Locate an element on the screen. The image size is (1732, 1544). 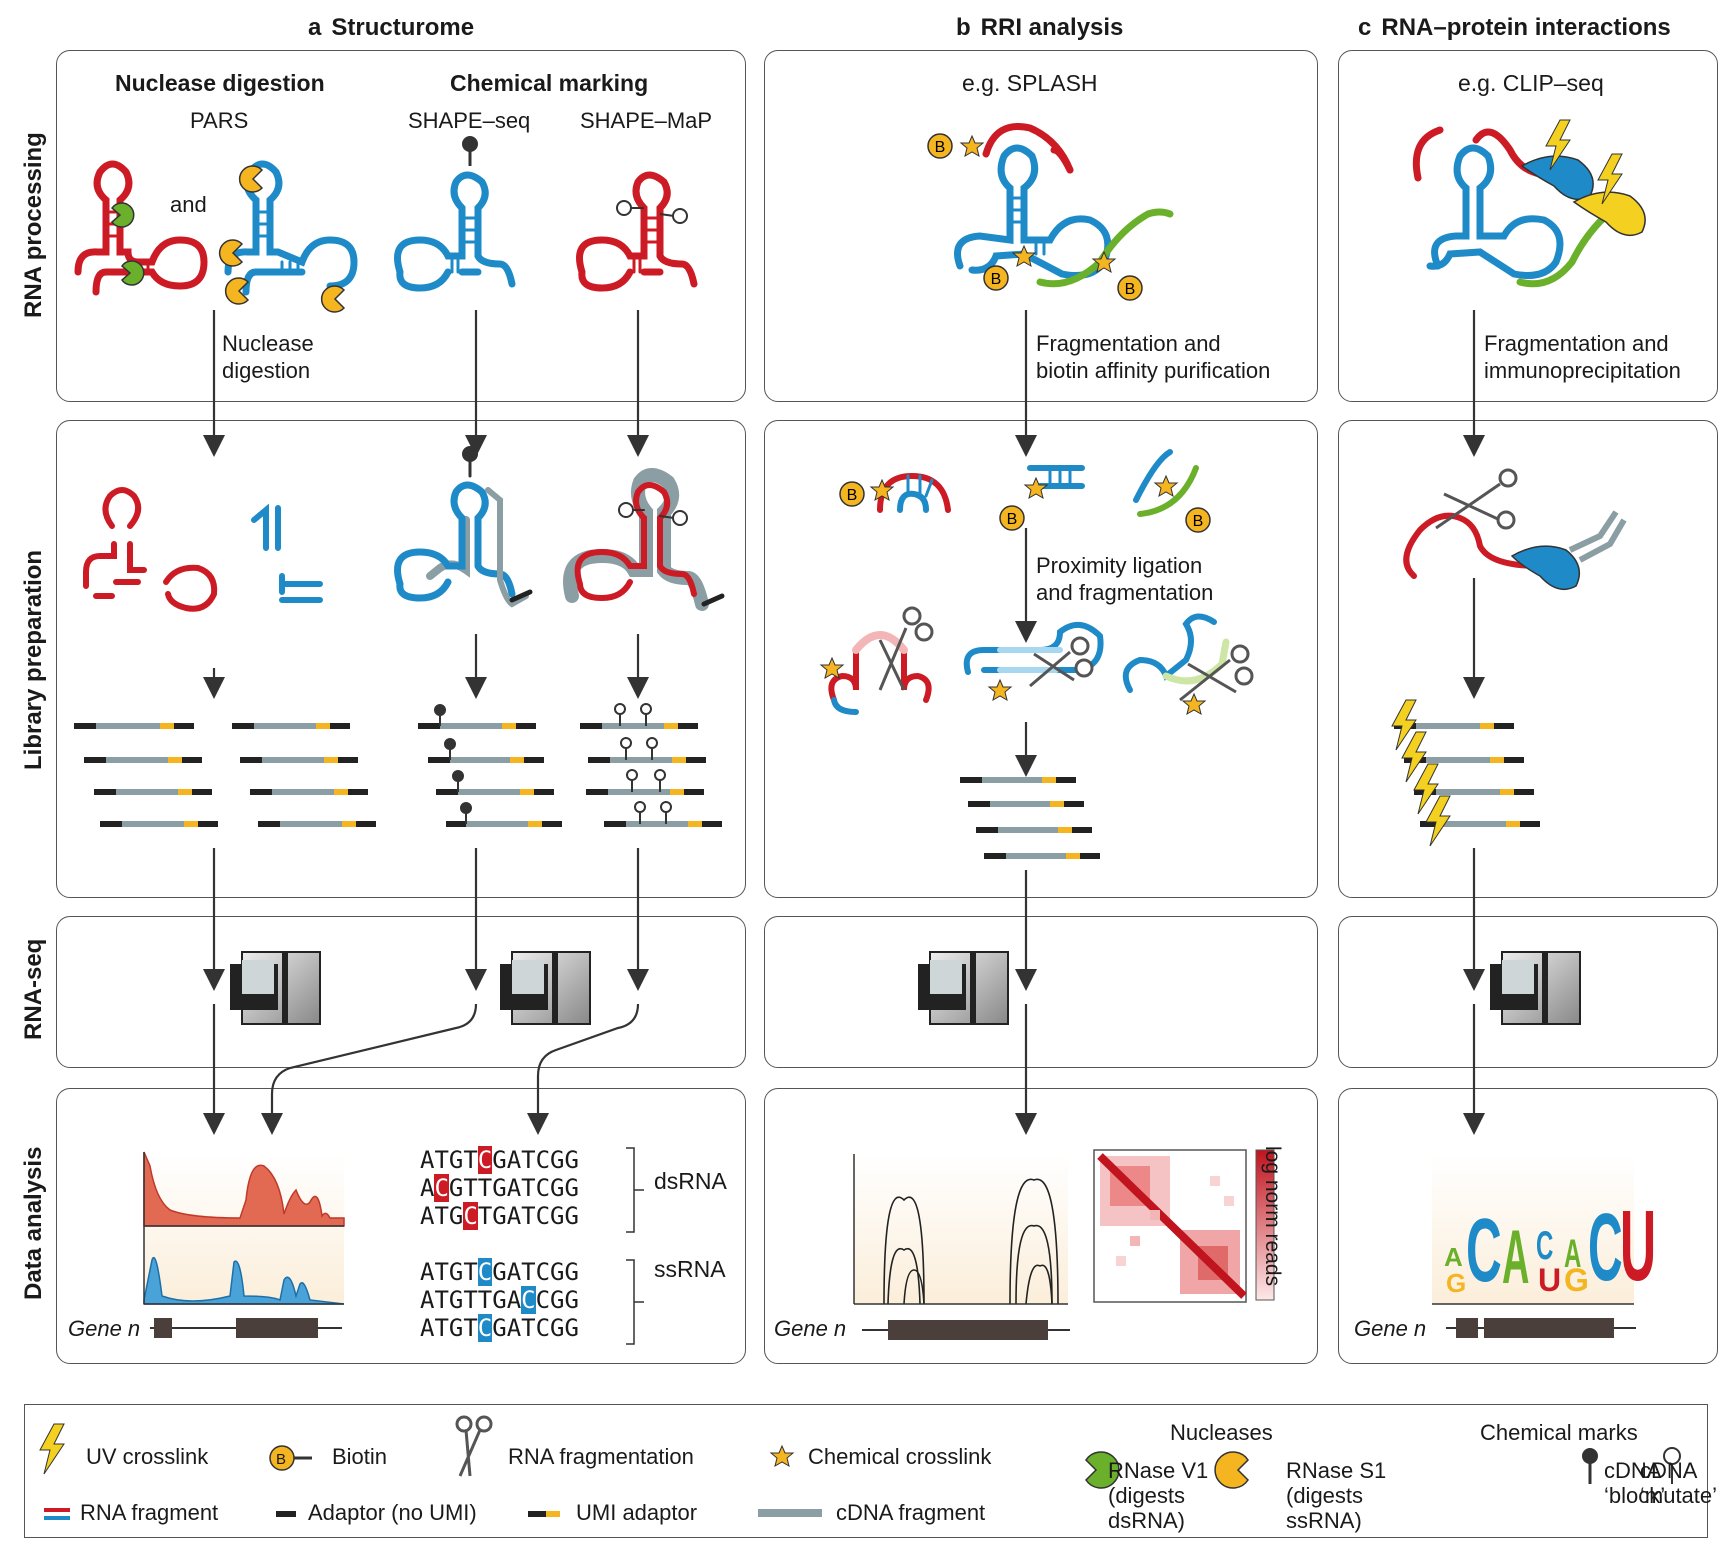
cdna-block-mark is located at coordinates (470, 151).